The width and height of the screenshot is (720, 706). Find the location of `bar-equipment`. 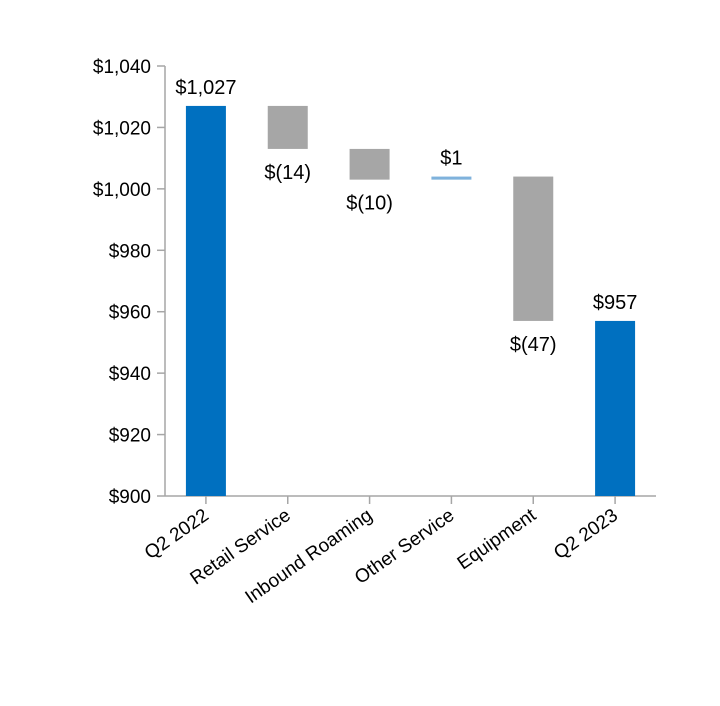

bar-equipment is located at coordinates (533, 248).